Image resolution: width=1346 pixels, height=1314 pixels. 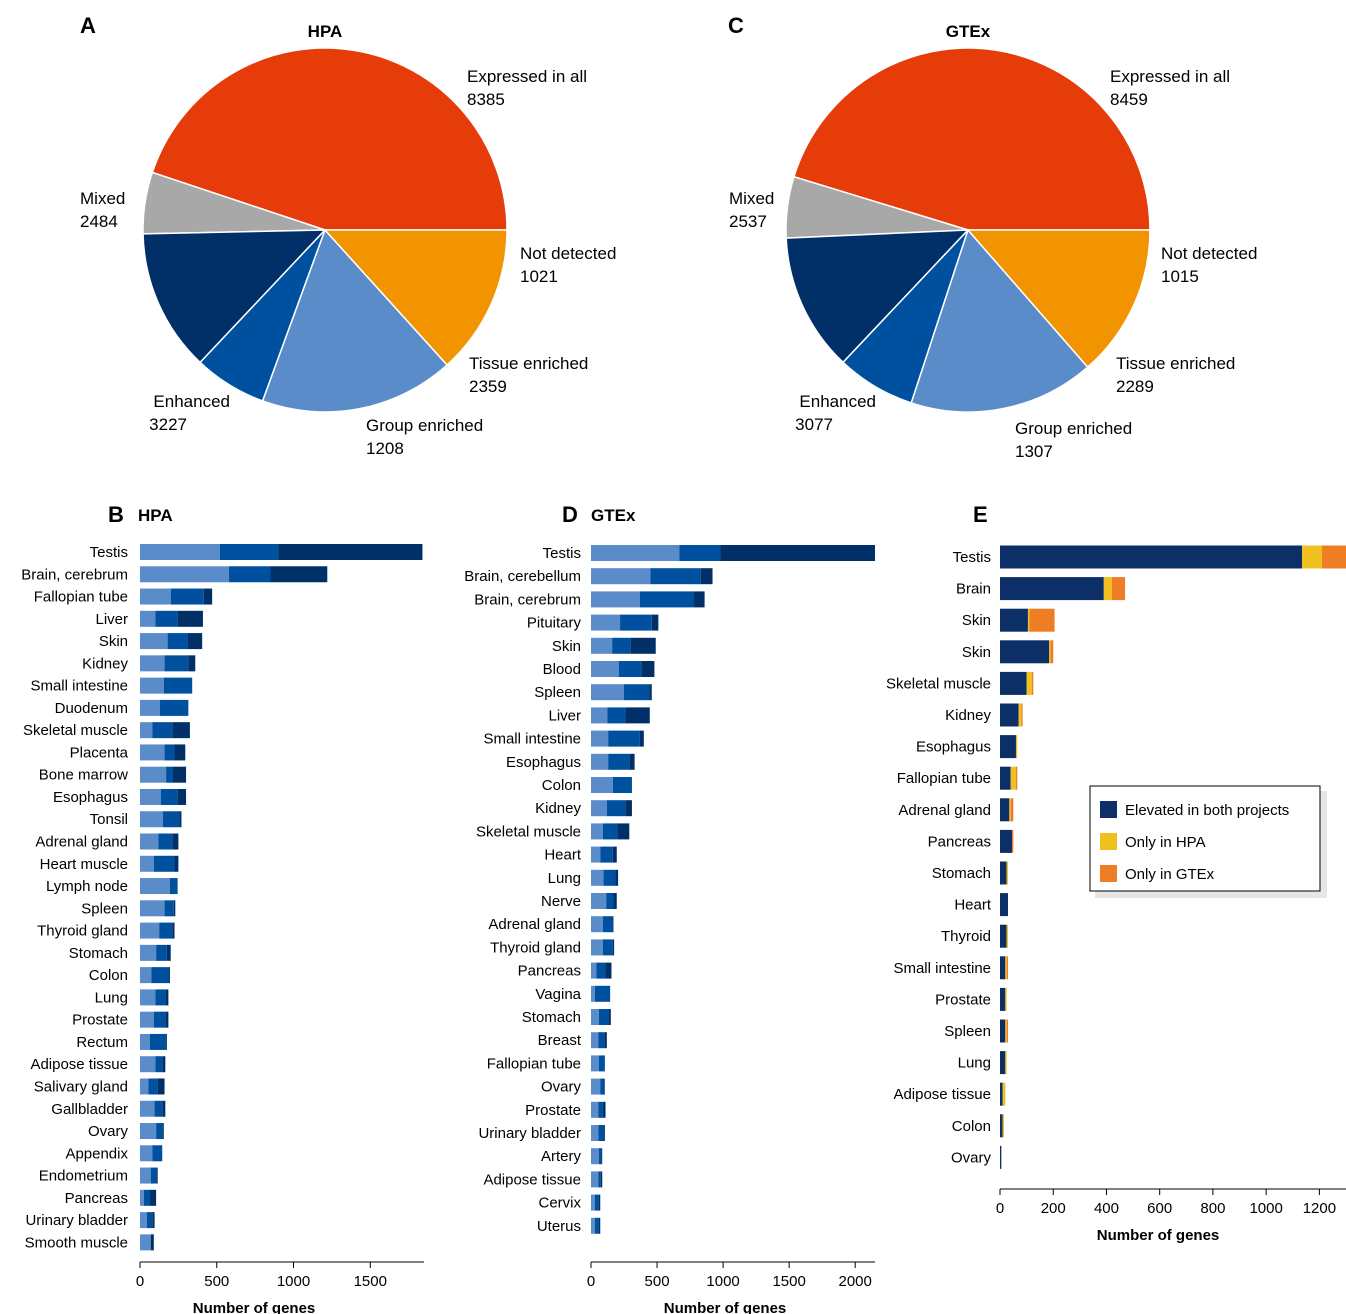 I want to click on category-label: Skin, so click(x=566, y=646).